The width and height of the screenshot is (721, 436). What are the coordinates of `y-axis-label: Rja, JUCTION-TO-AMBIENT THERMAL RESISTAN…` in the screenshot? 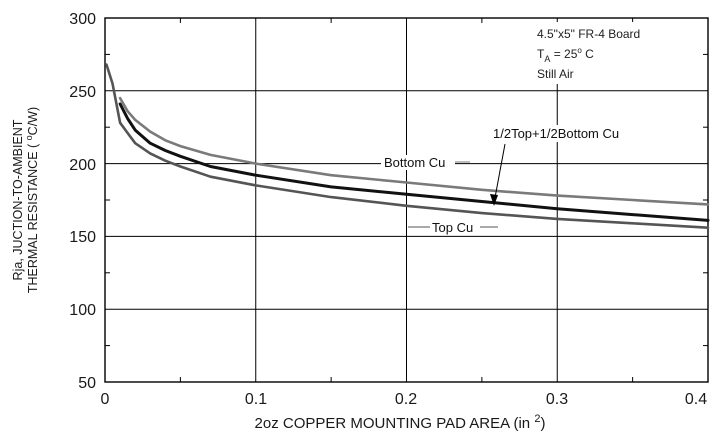 It's located at (25, 200).